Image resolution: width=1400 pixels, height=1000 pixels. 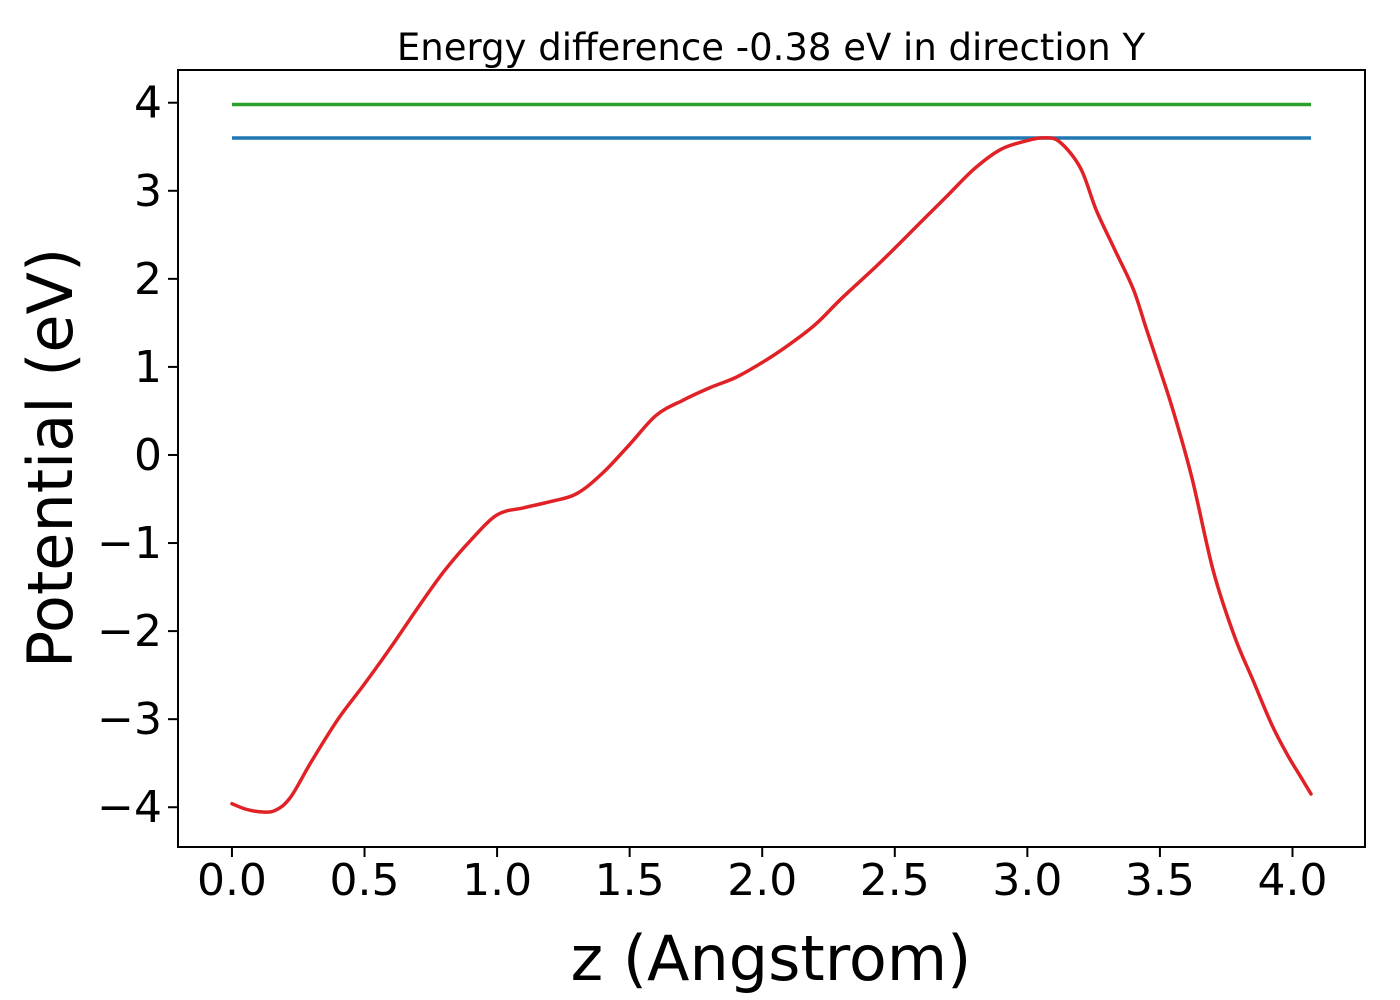 I want to click on x-tick-label: 1.0, so click(x=497, y=880).